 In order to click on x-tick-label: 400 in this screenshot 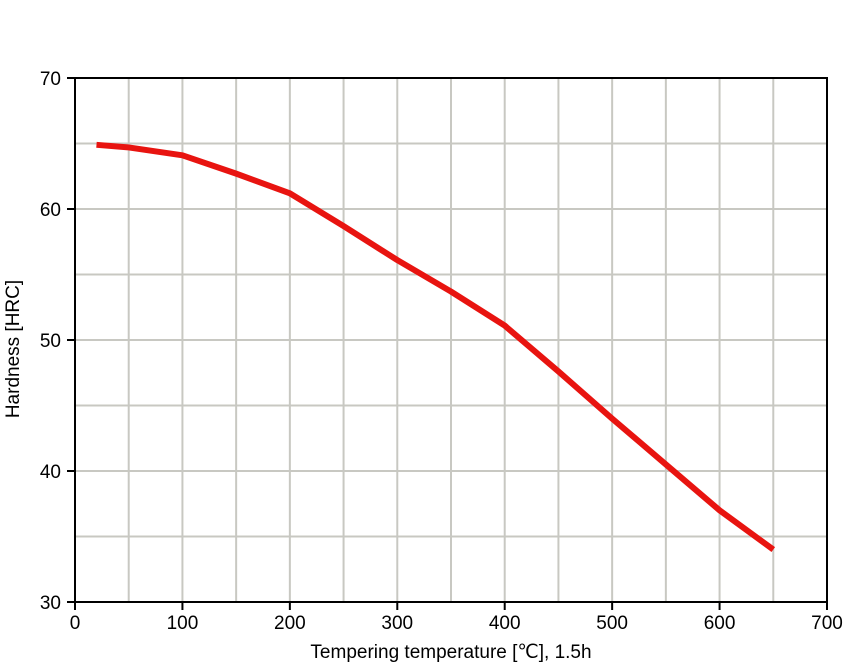, I will do `click(505, 623)`.